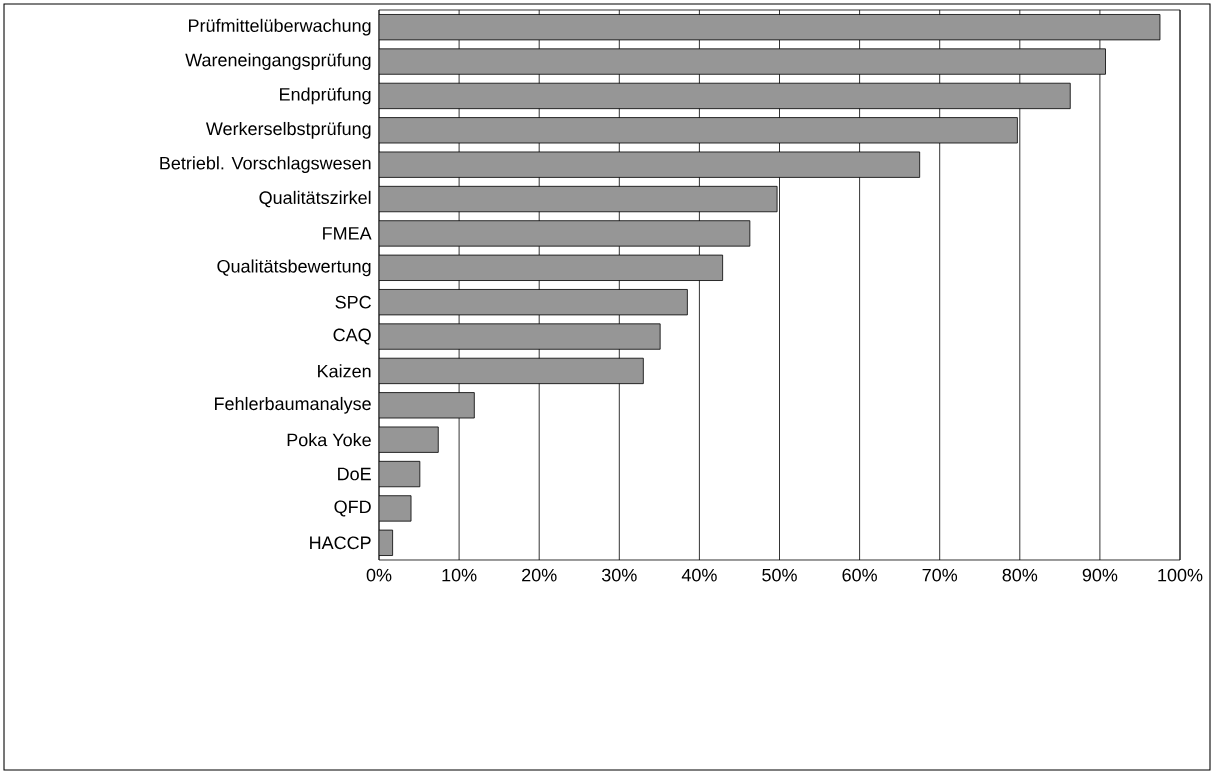  What do you see at coordinates (1020, 575) in the screenshot?
I see `x-tick-label: 80%` at bounding box center [1020, 575].